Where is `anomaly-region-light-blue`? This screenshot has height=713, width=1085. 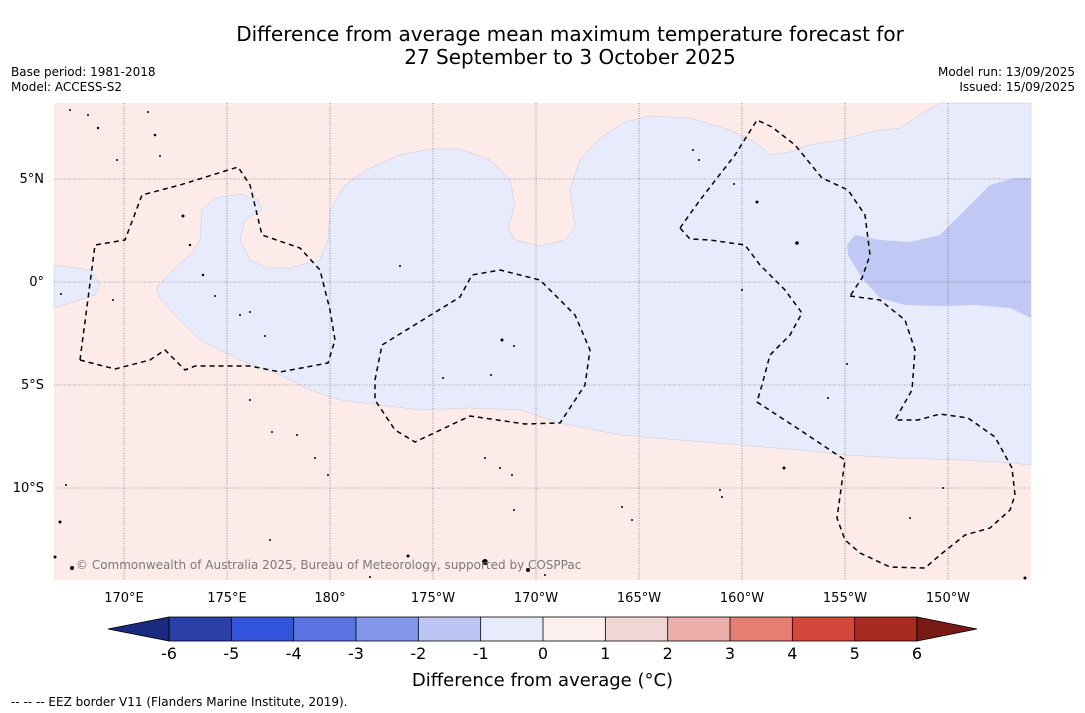 anomaly-region-light-blue is located at coordinates (77, 286).